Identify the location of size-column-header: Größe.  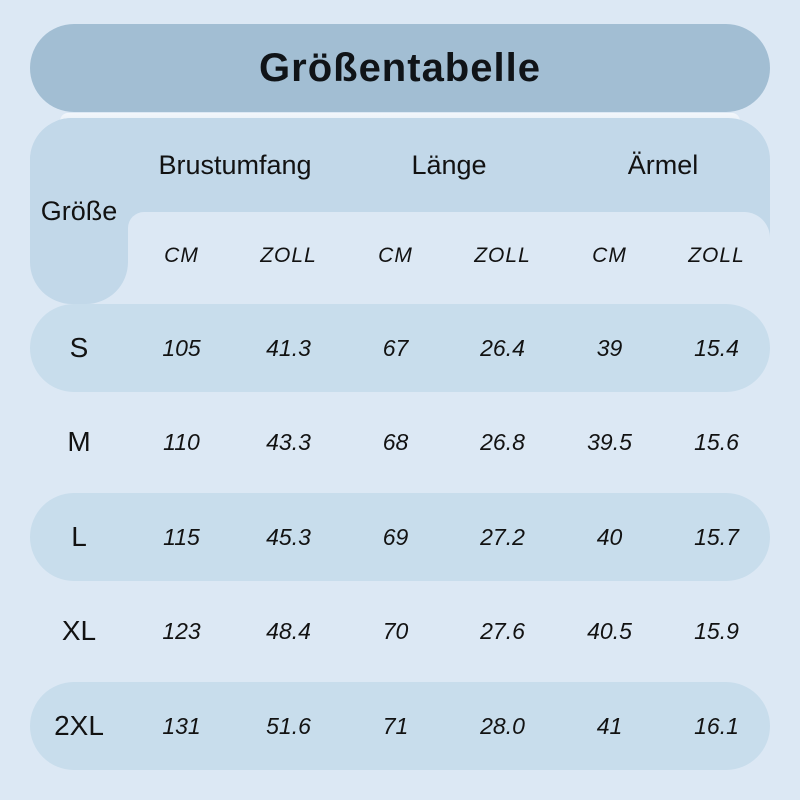
(79, 210).